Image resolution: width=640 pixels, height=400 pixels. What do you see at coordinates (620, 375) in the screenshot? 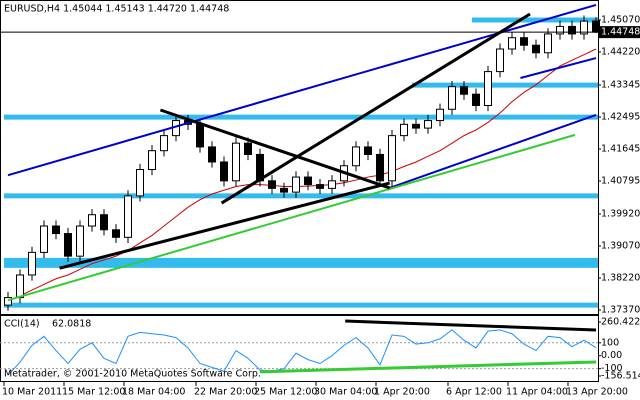
I see `y-tick-label: -156.514` at bounding box center [620, 375].